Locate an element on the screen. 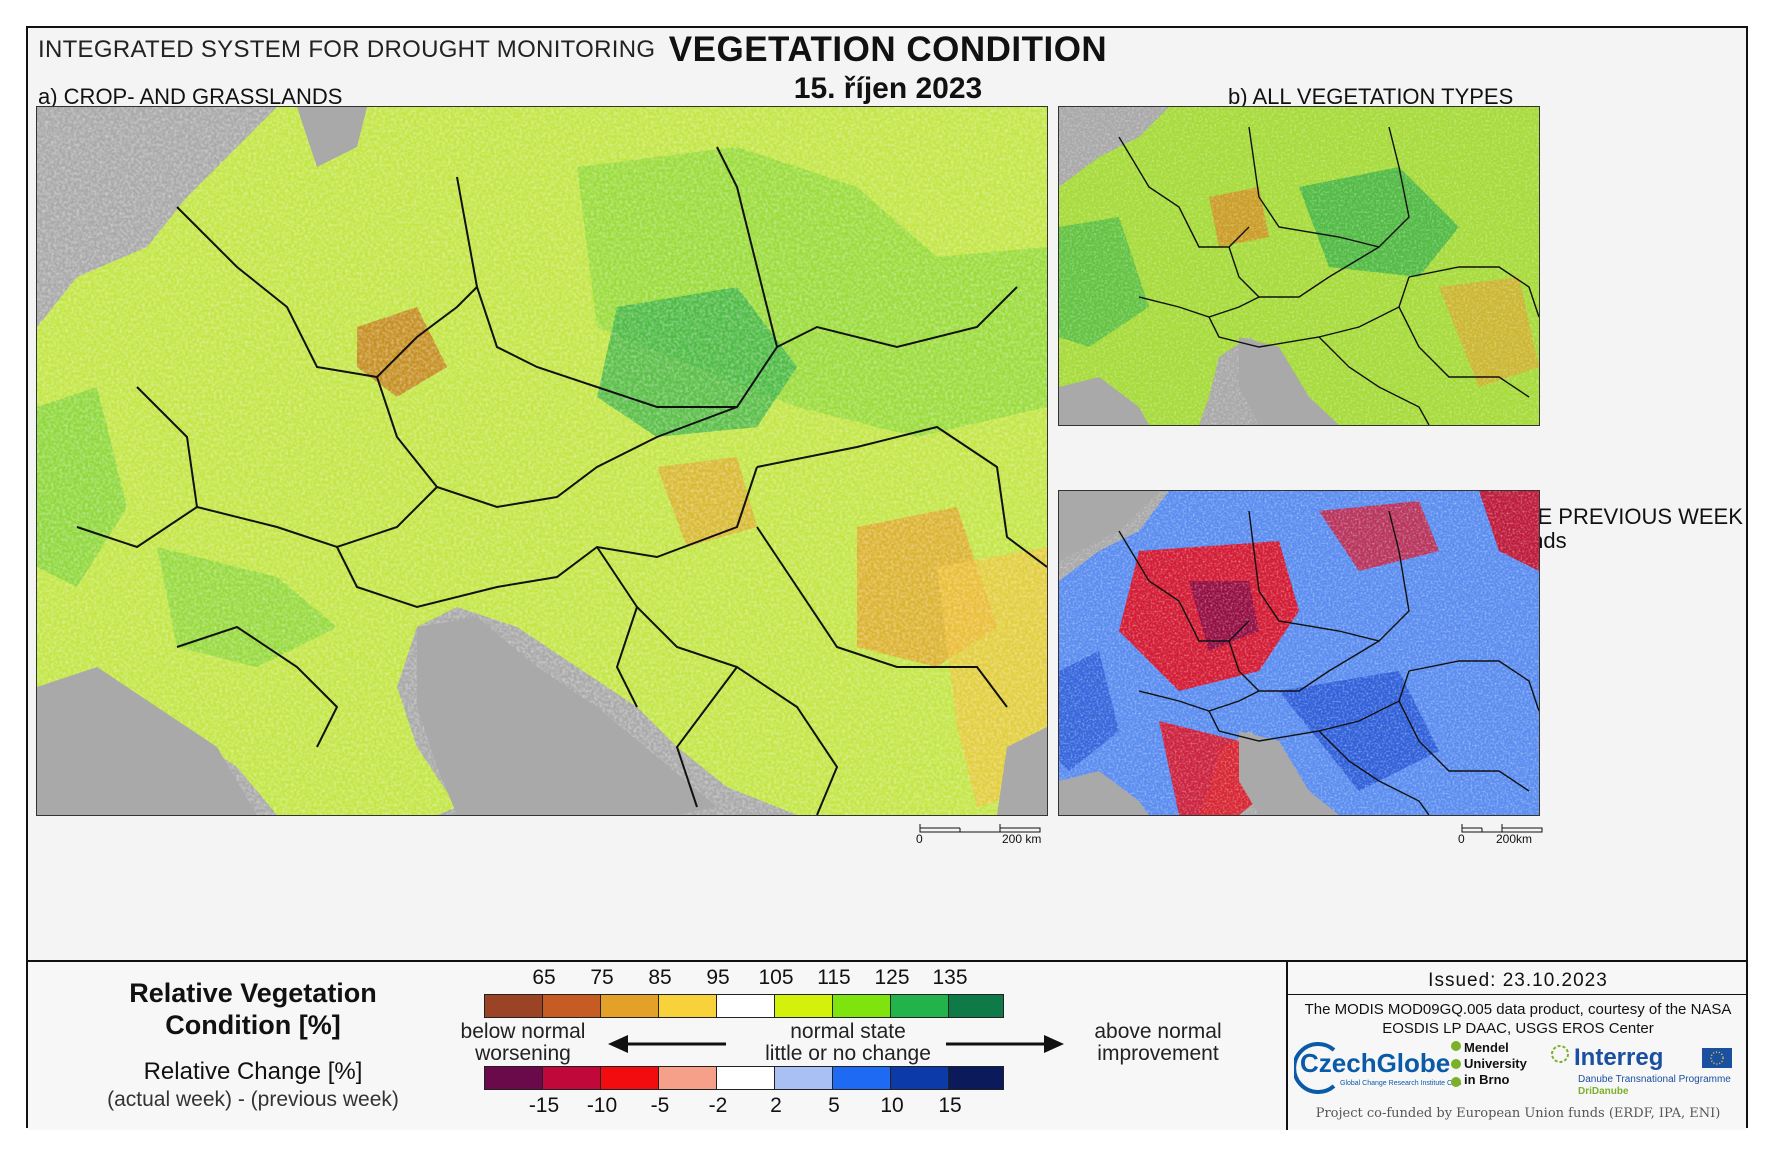 This screenshot has height=1156, width=1772. panel-a-title: a) CROP- AND GRASSLANDS is located at coordinates (190, 96).